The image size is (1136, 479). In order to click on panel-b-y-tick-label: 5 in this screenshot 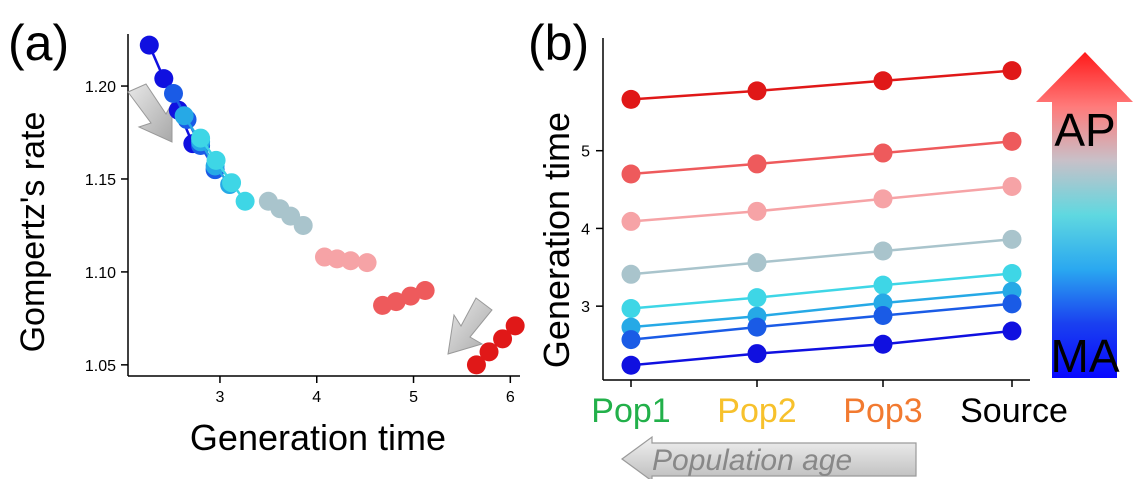, I will do `click(585, 152)`.